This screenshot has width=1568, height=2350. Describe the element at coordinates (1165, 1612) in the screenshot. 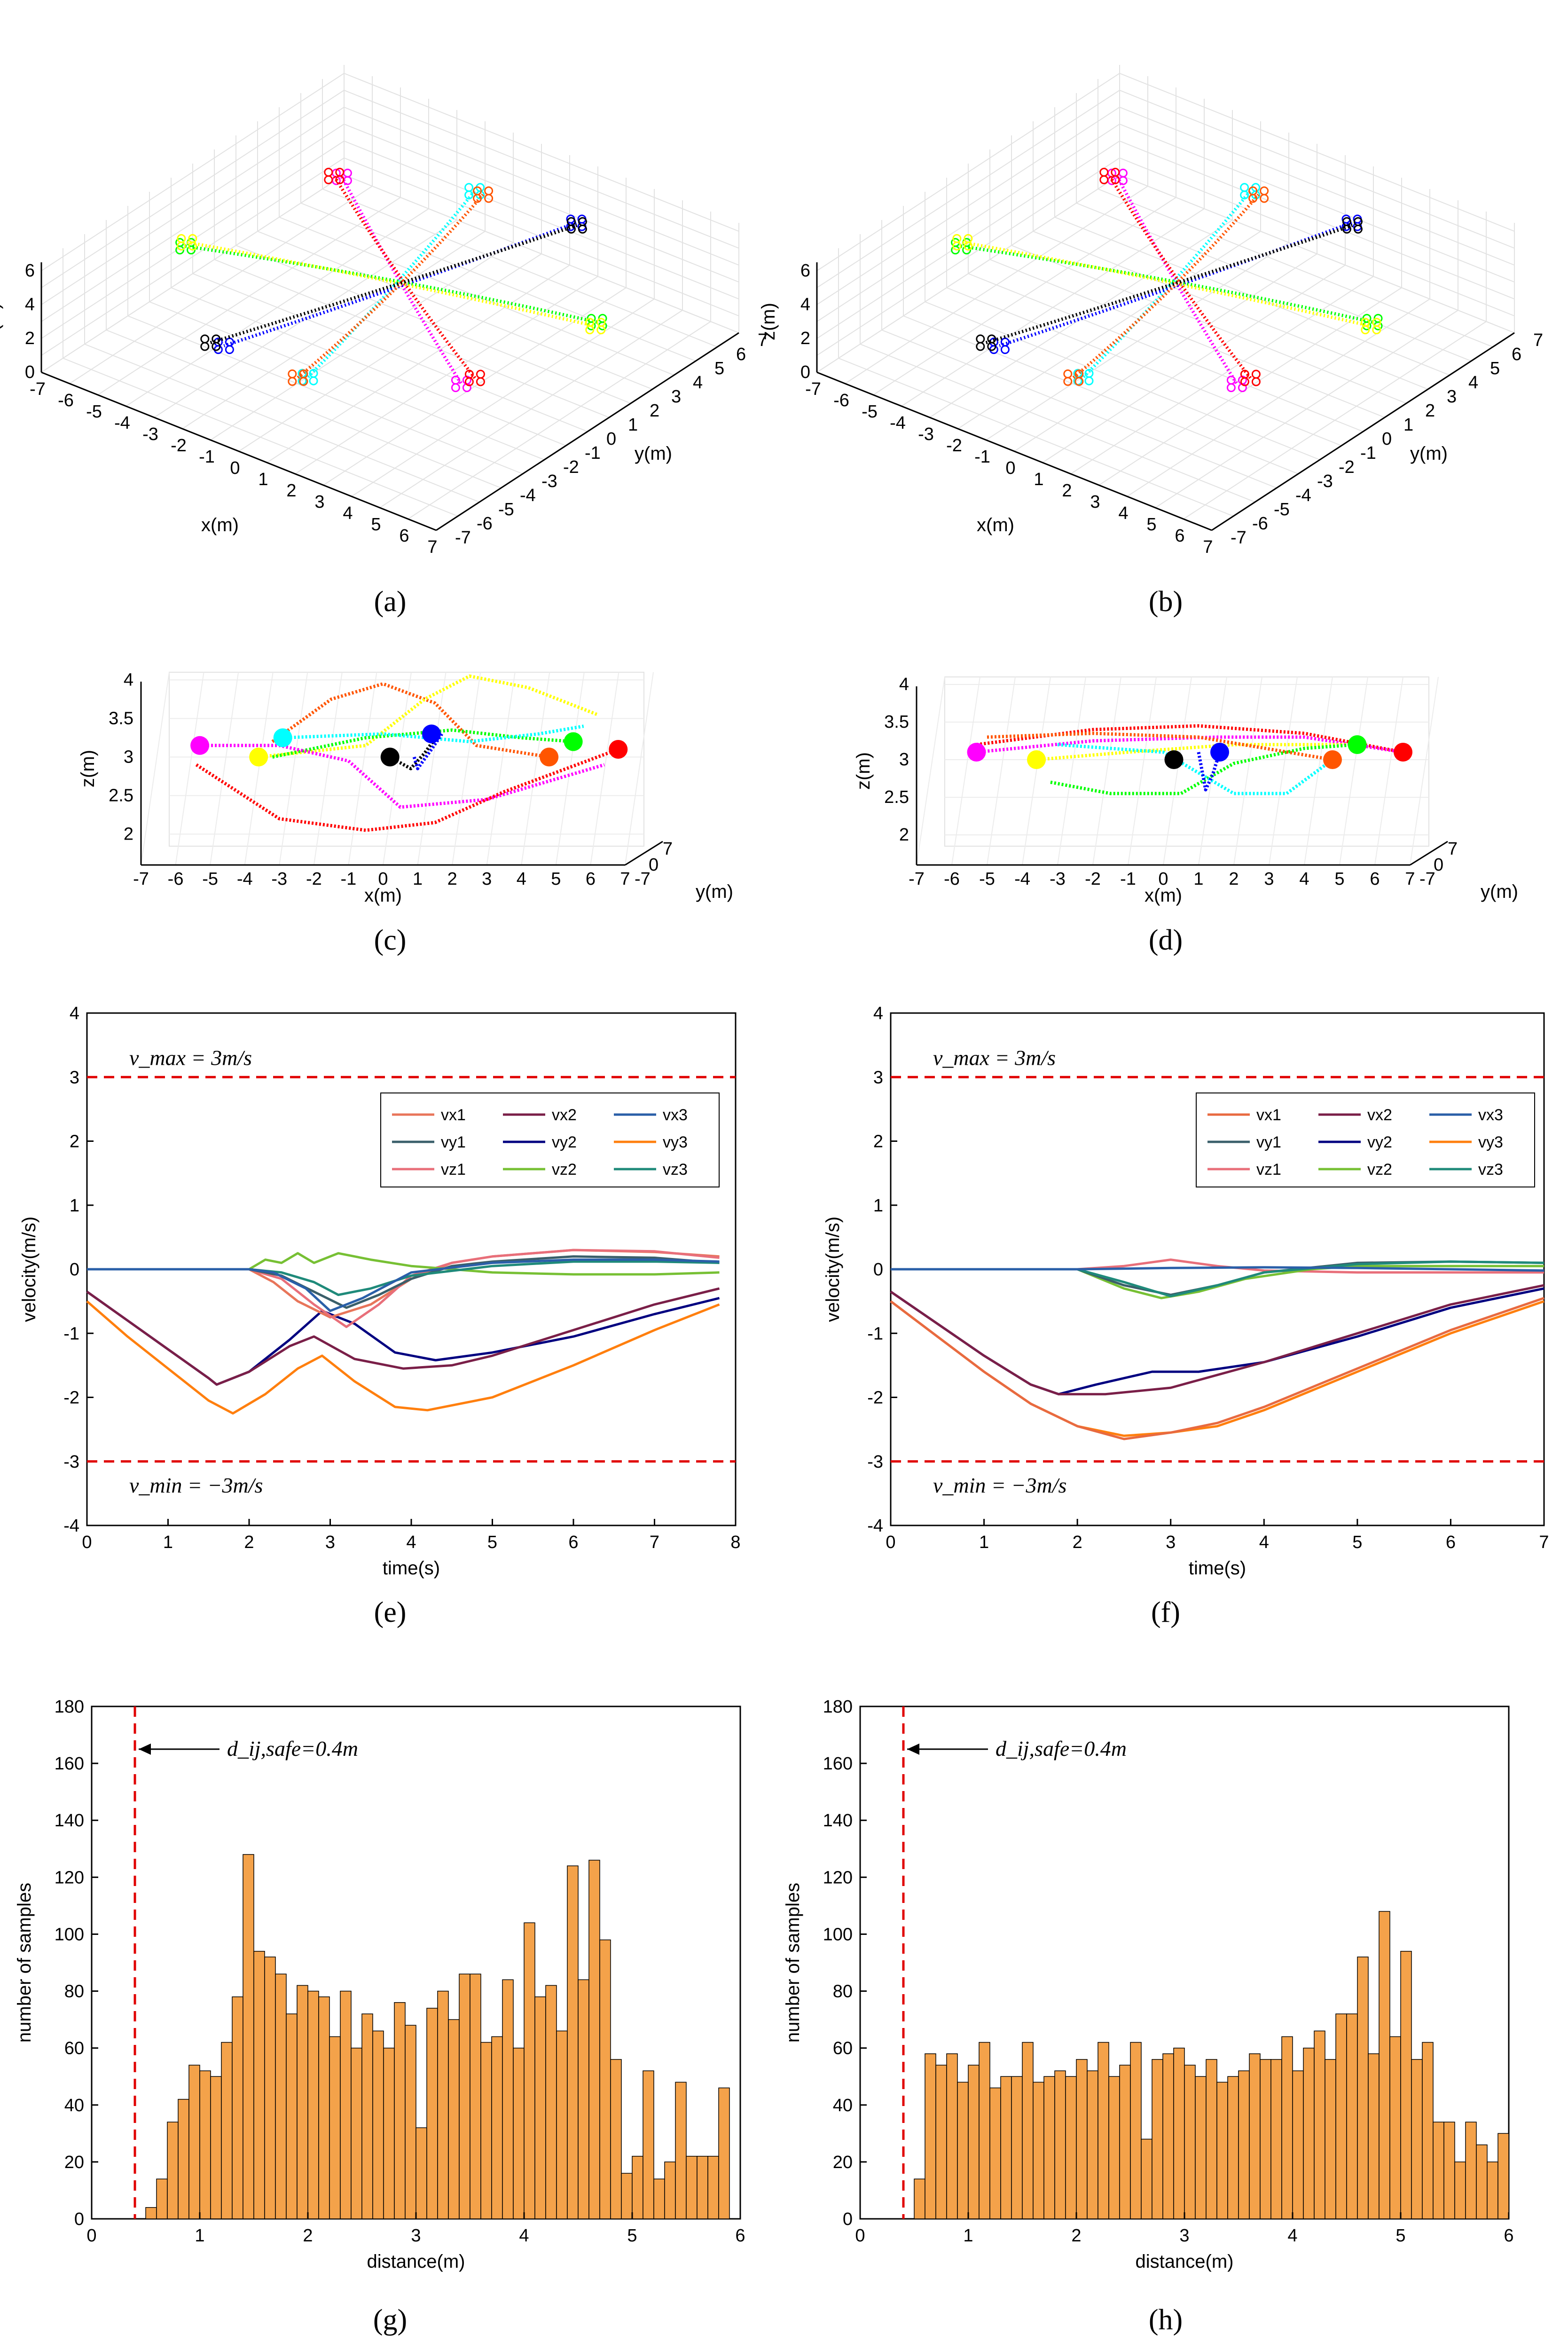

I see `caption-f: (f)` at that location.